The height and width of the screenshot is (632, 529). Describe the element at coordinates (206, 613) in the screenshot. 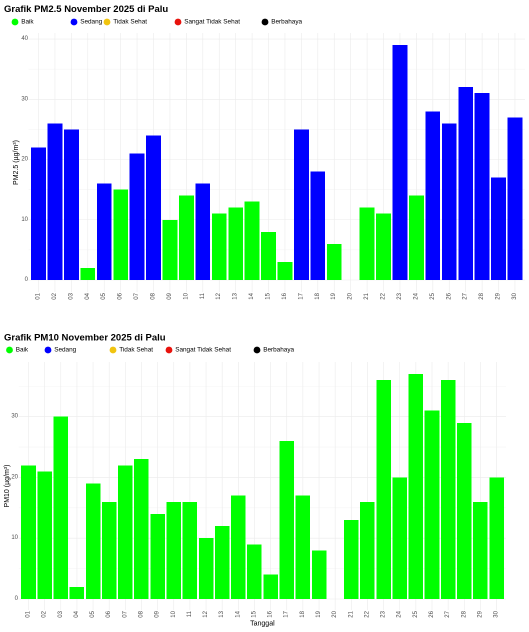

I see `x-tick-label: 12` at that location.